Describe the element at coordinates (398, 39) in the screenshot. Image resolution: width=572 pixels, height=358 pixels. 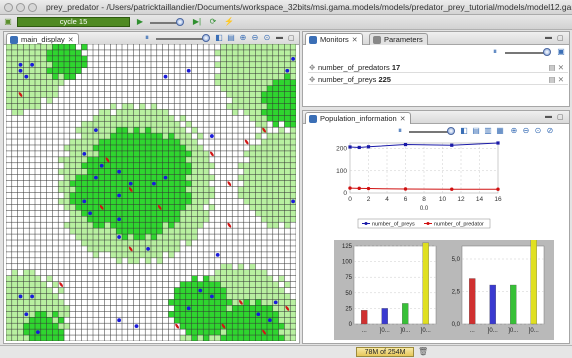
I see `tab-parameters: Parameters` at that location.